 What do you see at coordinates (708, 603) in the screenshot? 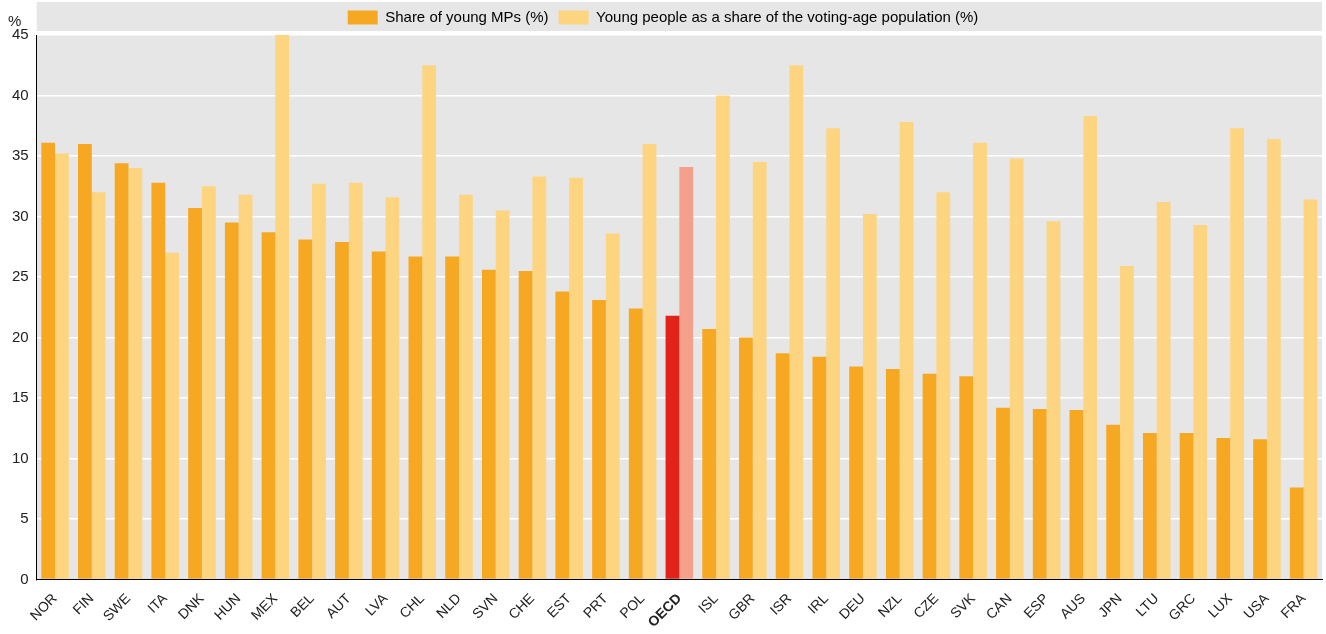
I see `x-tick-label: ISL` at bounding box center [708, 603].